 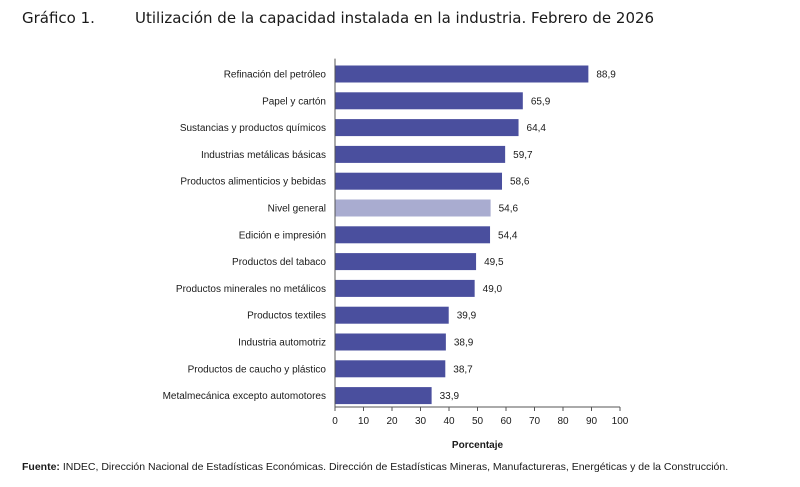 I want to click on x-tick-label: 70, so click(x=535, y=421).